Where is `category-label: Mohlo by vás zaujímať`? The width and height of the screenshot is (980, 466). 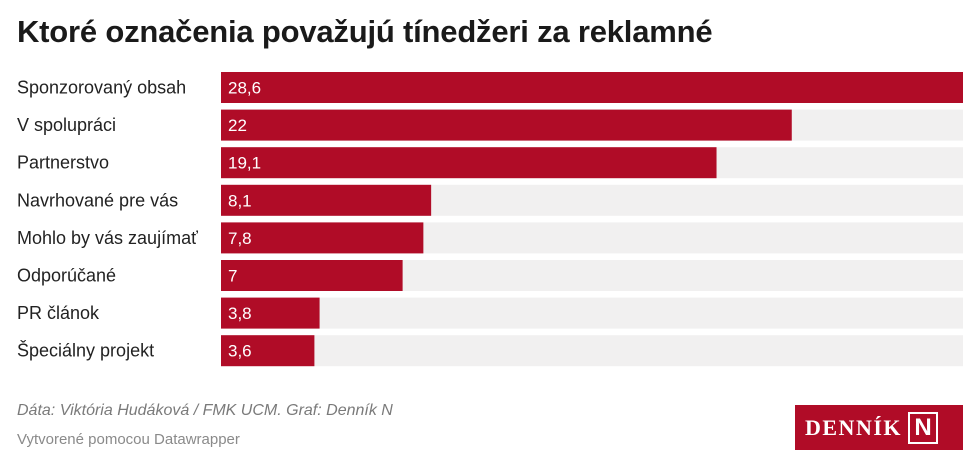 category-label: Mohlo by vás zaujímať is located at coordinates (107, 238).